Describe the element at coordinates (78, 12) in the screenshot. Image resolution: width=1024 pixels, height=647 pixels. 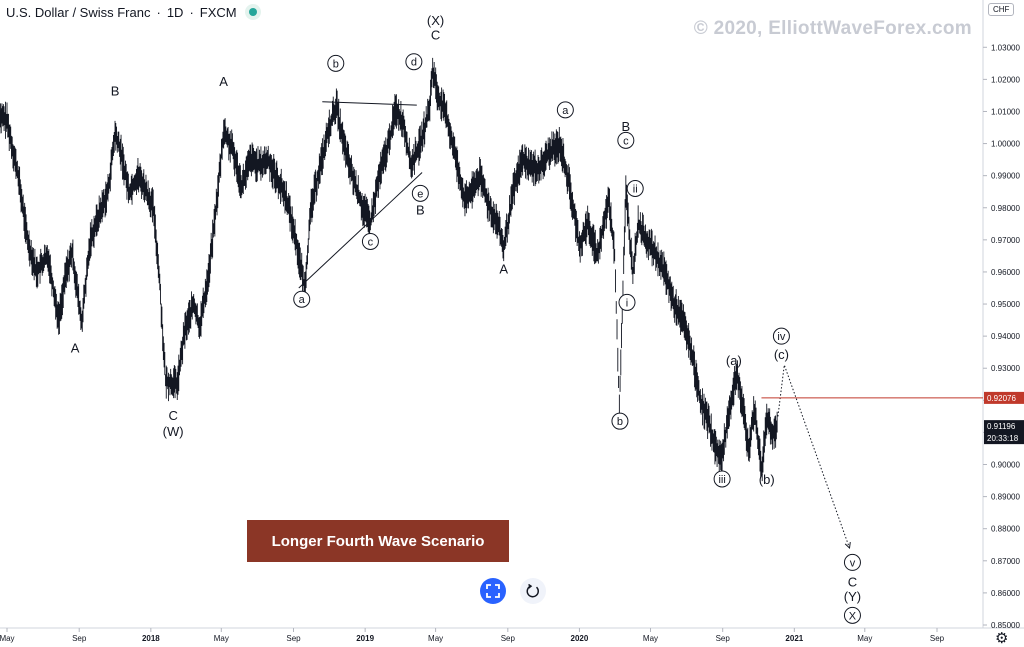
I see `symbol-name: U.S. Dollar / Swiss Franc` at that location.